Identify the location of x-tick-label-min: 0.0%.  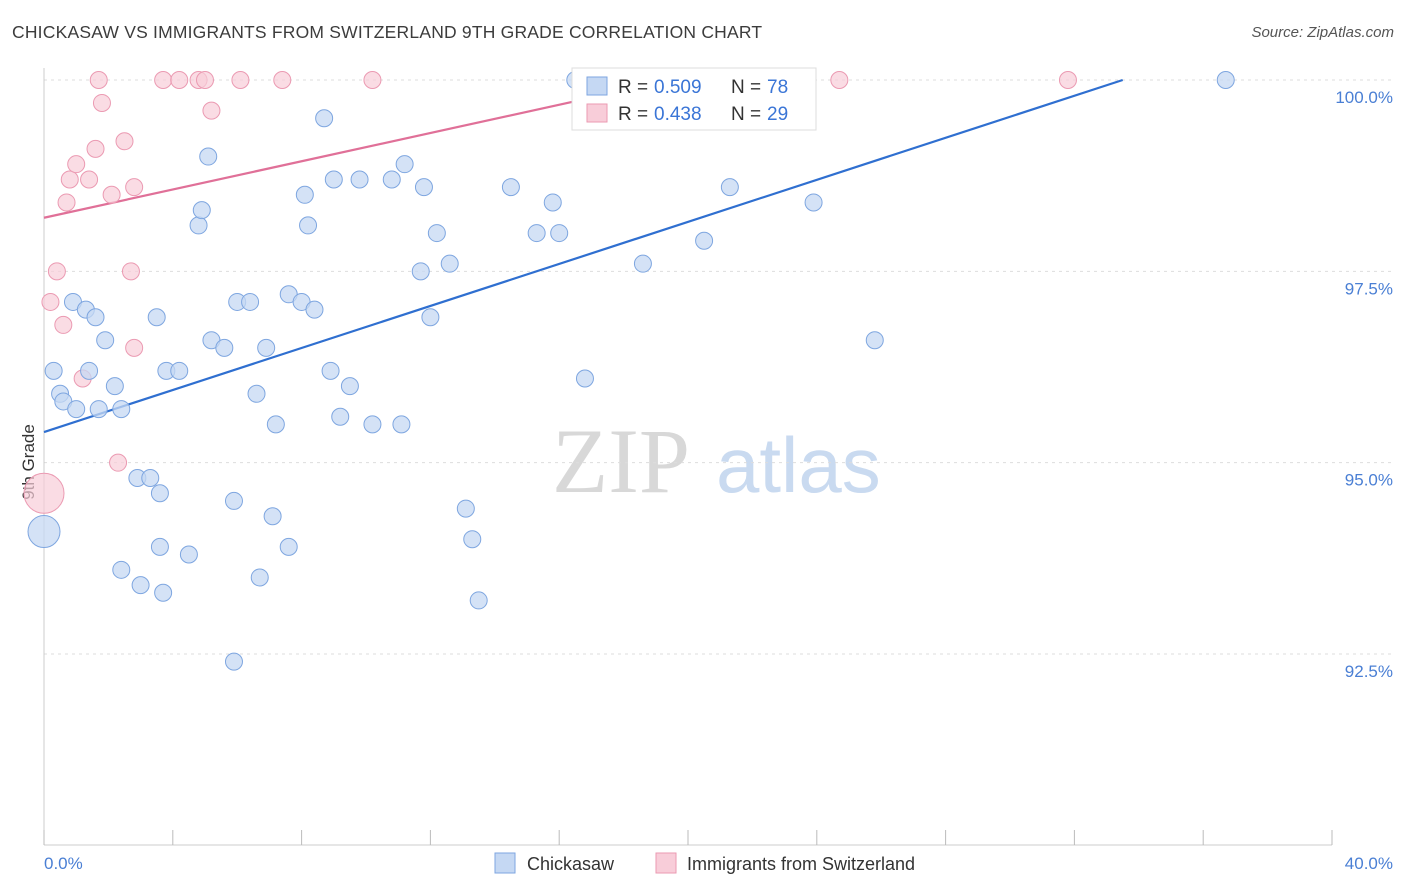
(63, 863).